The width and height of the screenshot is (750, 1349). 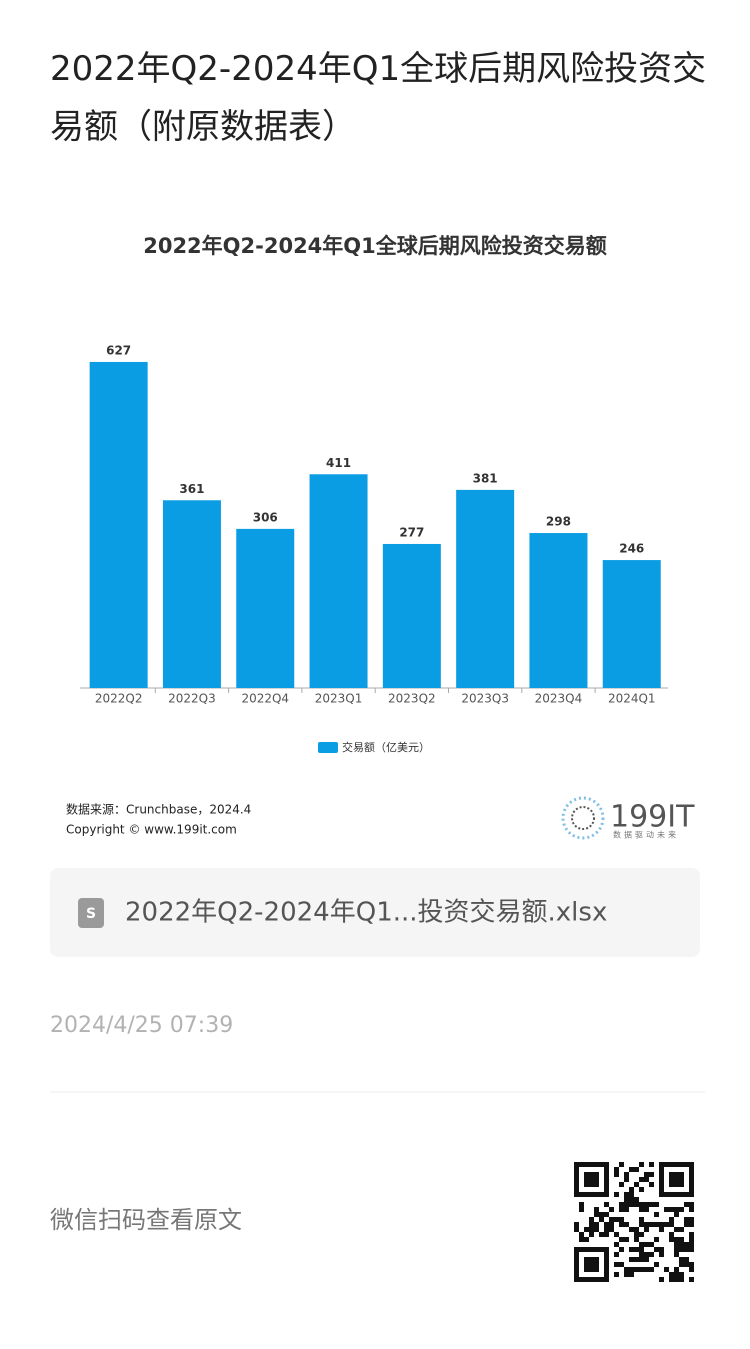 I want to click on source: 数据来源：Crunchbase，2024.4, so click(x=158, y=809).